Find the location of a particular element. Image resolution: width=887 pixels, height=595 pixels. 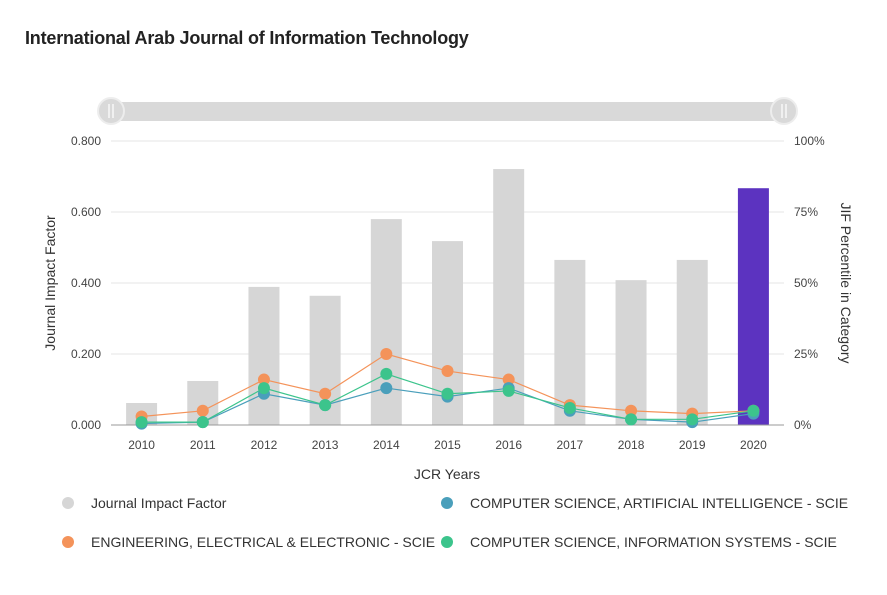

bar-2019 is located at coordinates (692, 342).